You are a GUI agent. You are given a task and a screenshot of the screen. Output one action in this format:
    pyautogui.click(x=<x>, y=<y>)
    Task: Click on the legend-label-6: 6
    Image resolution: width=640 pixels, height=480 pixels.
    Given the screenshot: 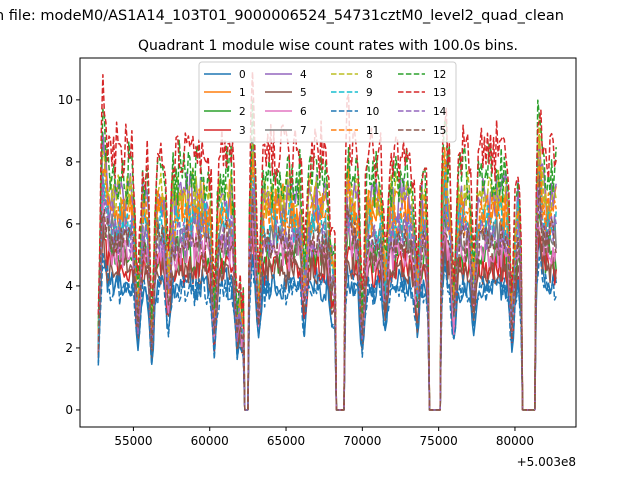 What is the action you would take?
    pyautogui.click(x=303, y=112)
    